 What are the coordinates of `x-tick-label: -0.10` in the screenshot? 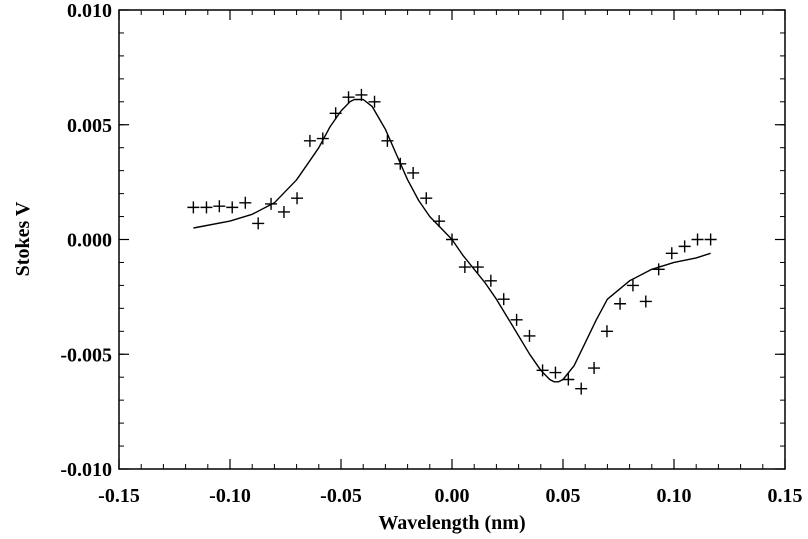 It's located at (230, 496).